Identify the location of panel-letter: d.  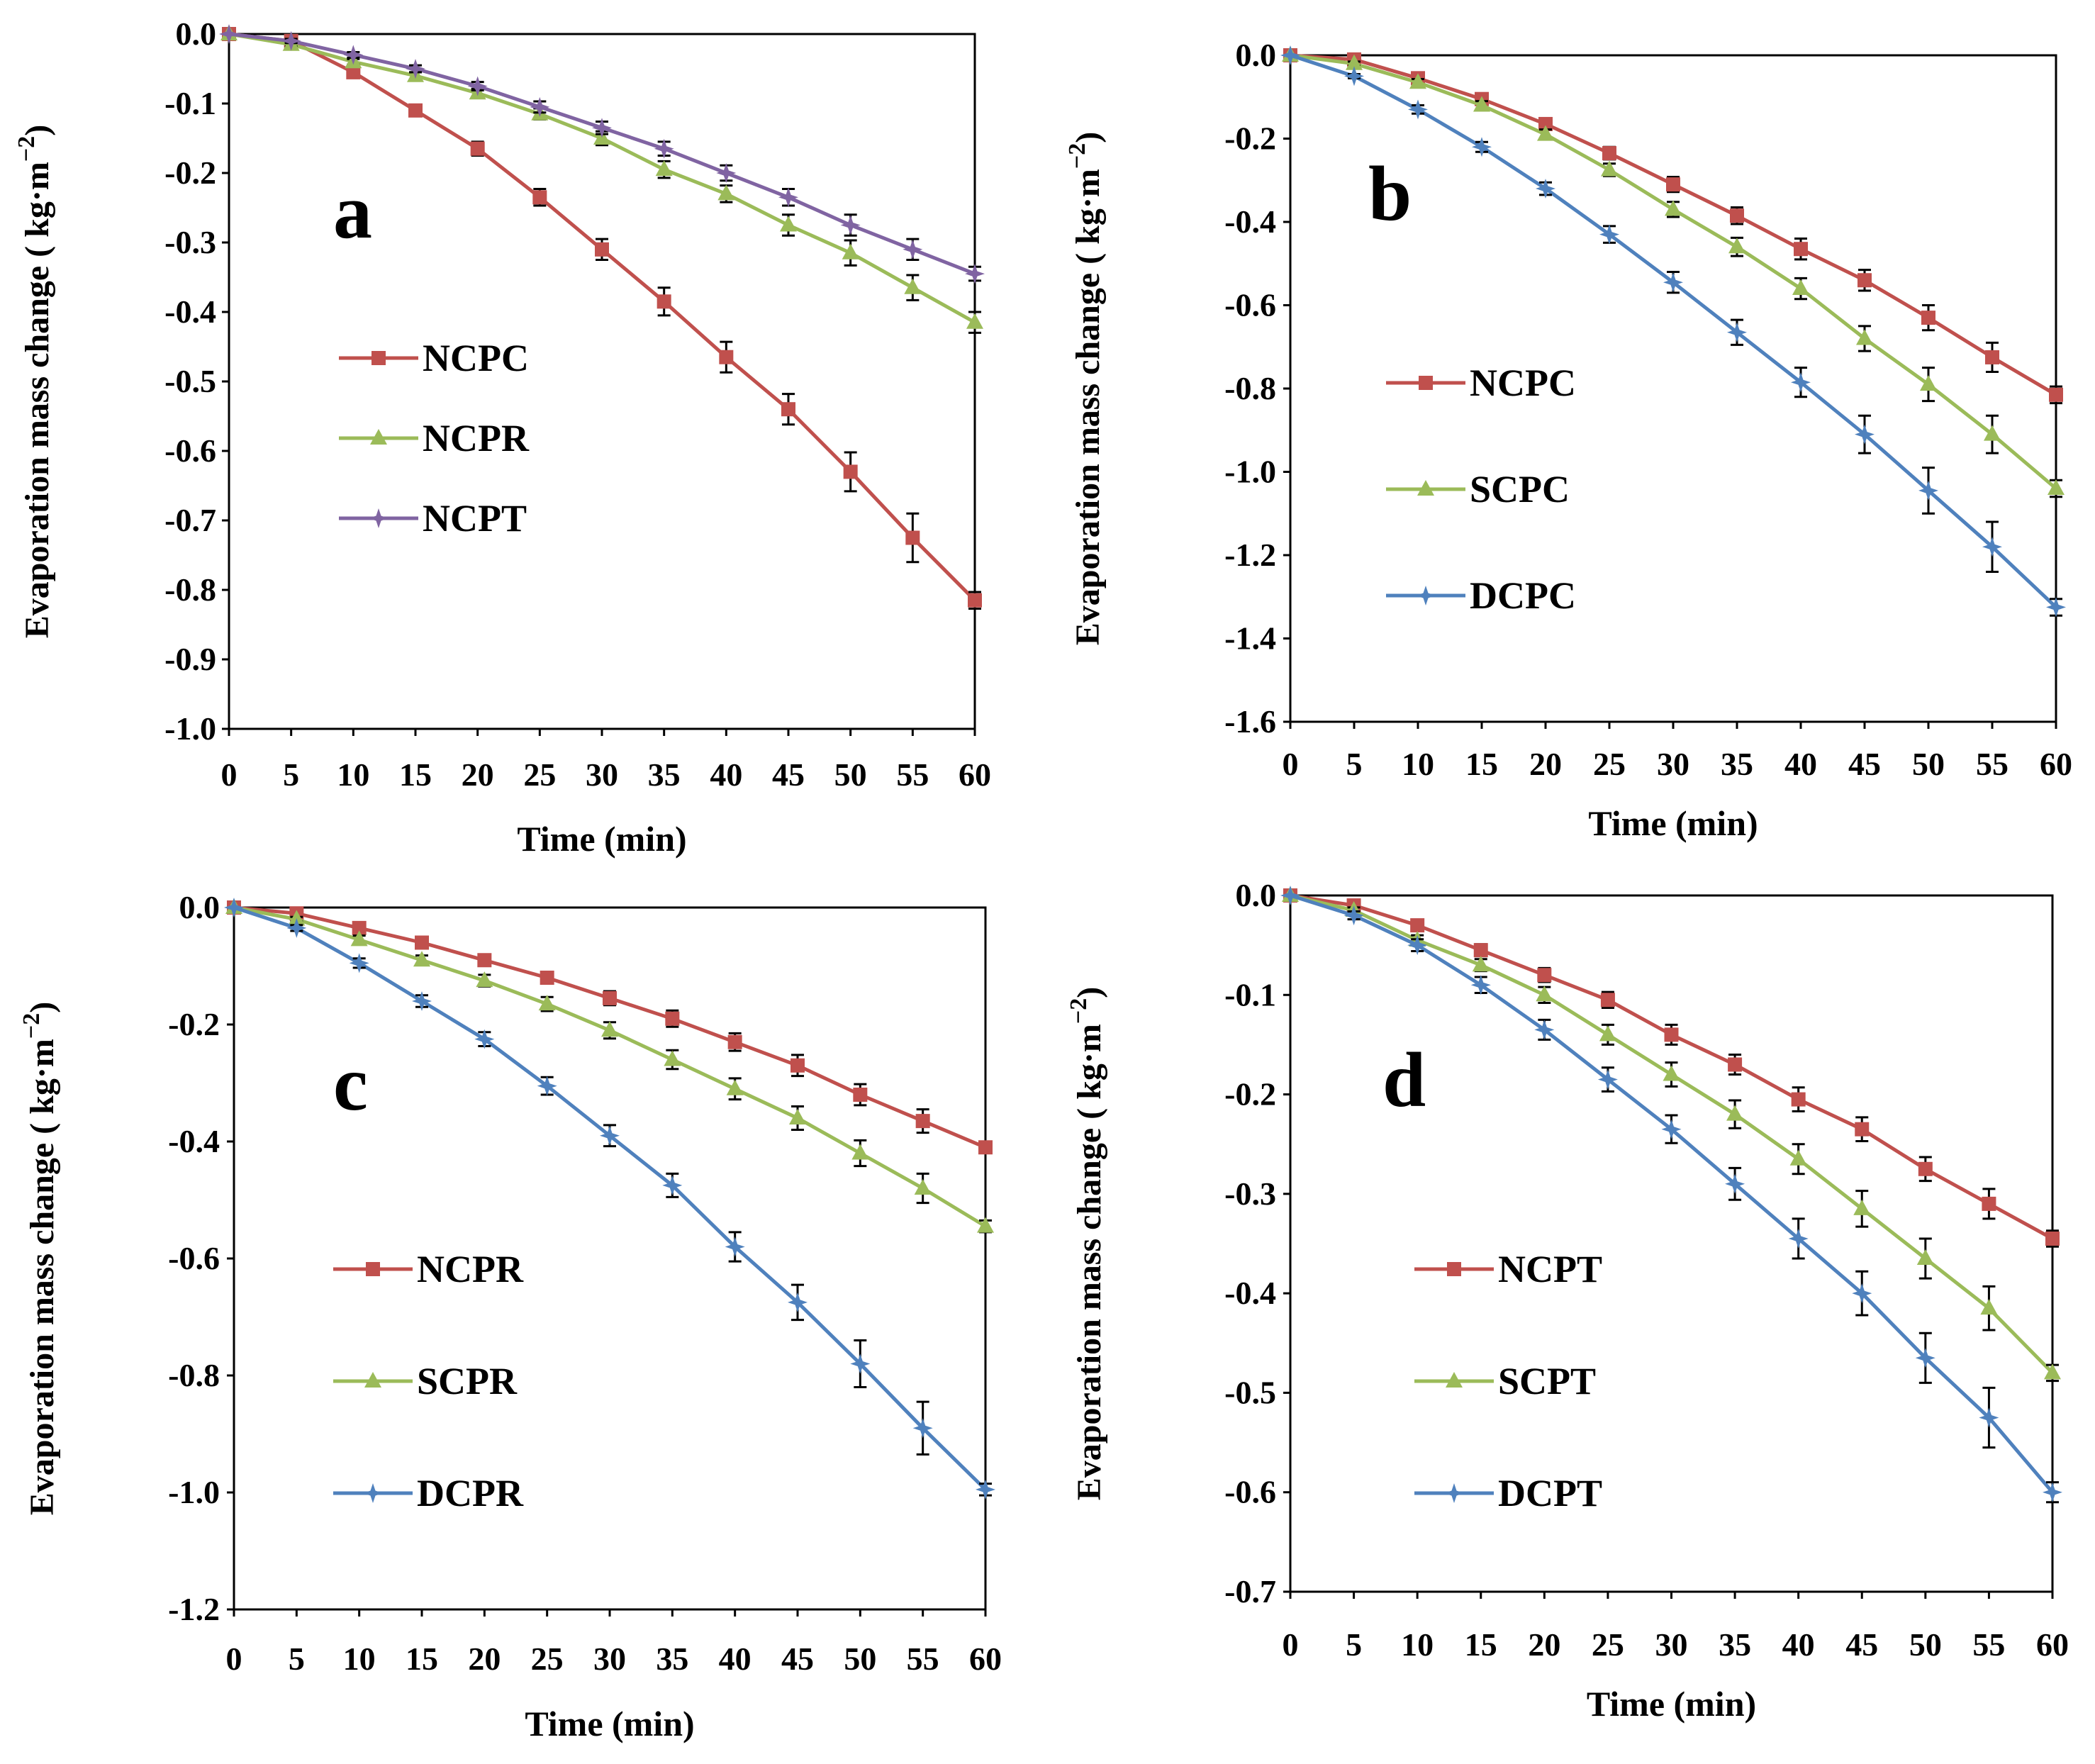
(1404, 1080).